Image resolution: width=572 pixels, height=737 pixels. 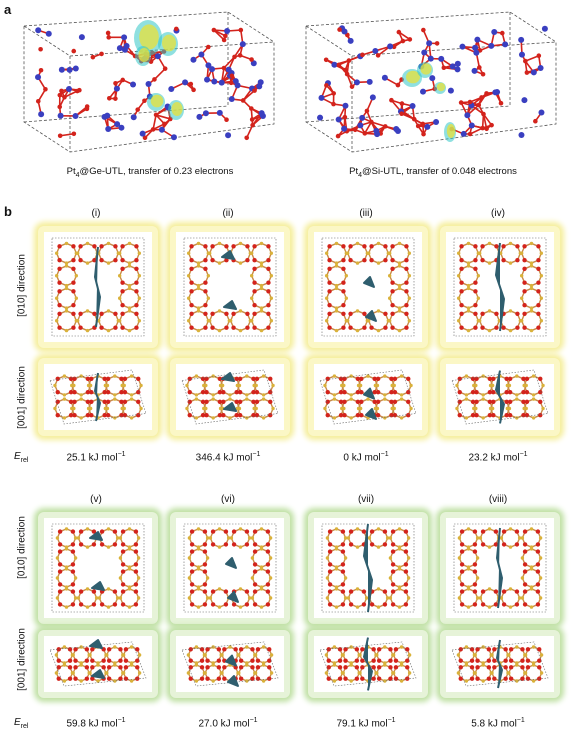 I want to click on panel-a-ge-utl-structure, so click(x=149, y=82).